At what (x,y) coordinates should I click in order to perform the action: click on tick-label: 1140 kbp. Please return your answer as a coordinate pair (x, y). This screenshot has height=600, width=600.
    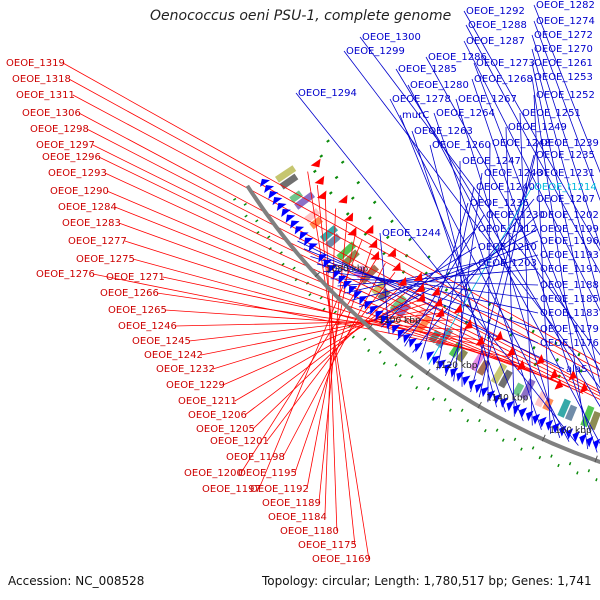
    Looking at the image, I should click on (507, 399).